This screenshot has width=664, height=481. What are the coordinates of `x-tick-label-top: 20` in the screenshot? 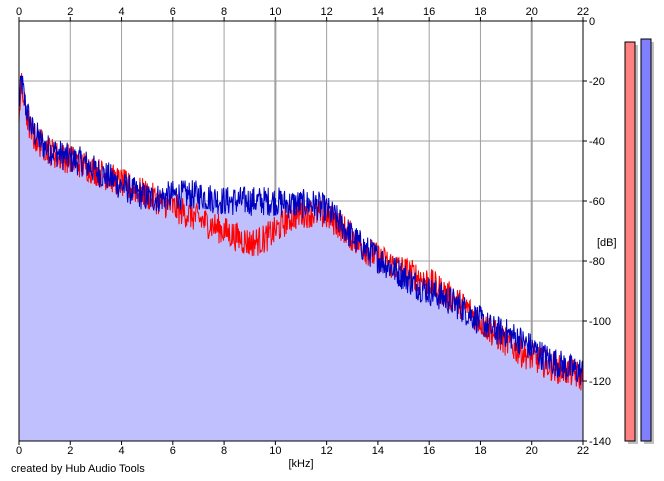 It's located at (532, 12).